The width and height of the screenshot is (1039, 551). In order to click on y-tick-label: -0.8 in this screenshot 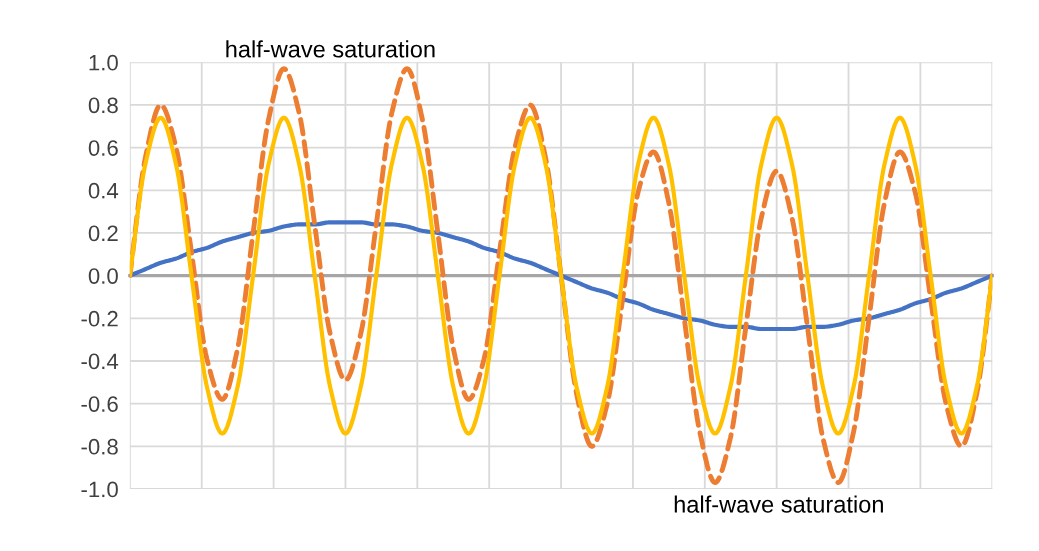, I will do `click(99, 446)`.